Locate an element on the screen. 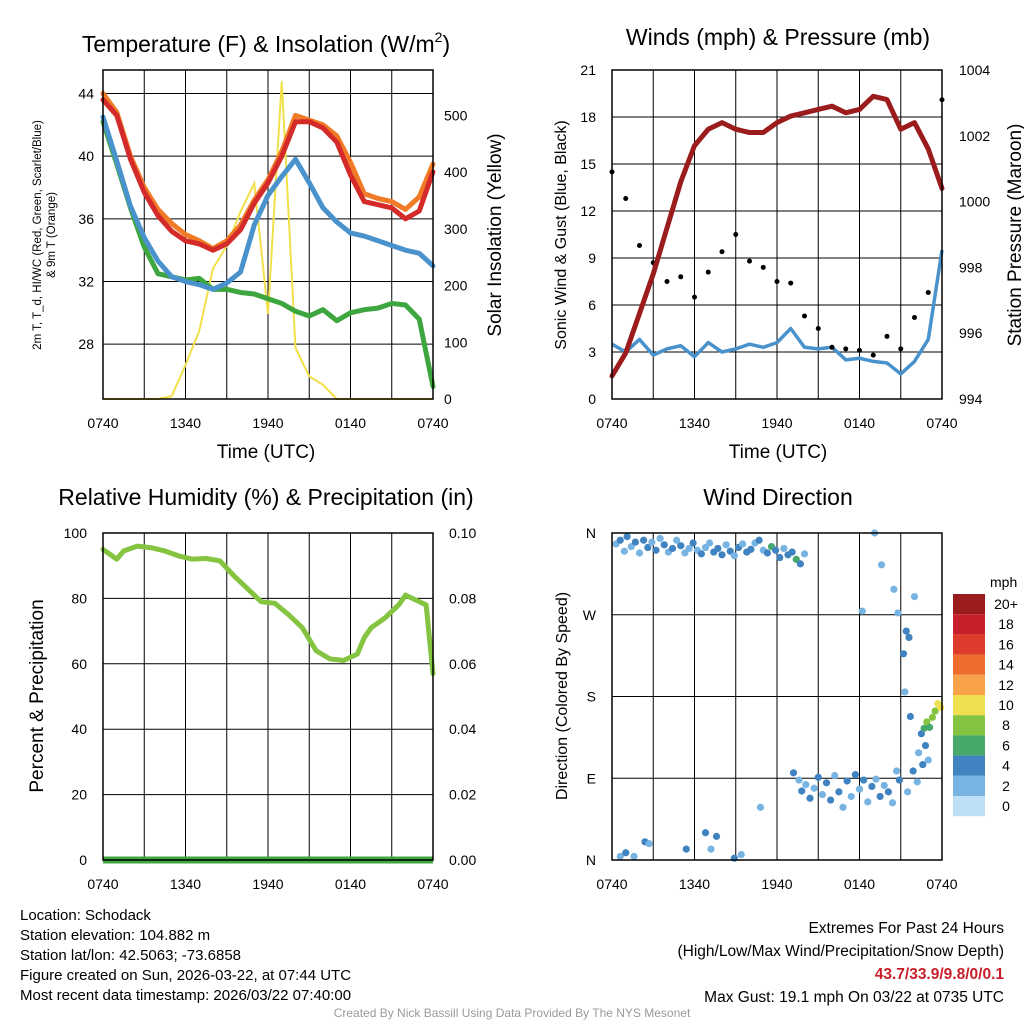 This screenshot has width=1024, height=1024. pressure-y-label: Station Pressure (Maroon) is located at coordinates (1014, 235).